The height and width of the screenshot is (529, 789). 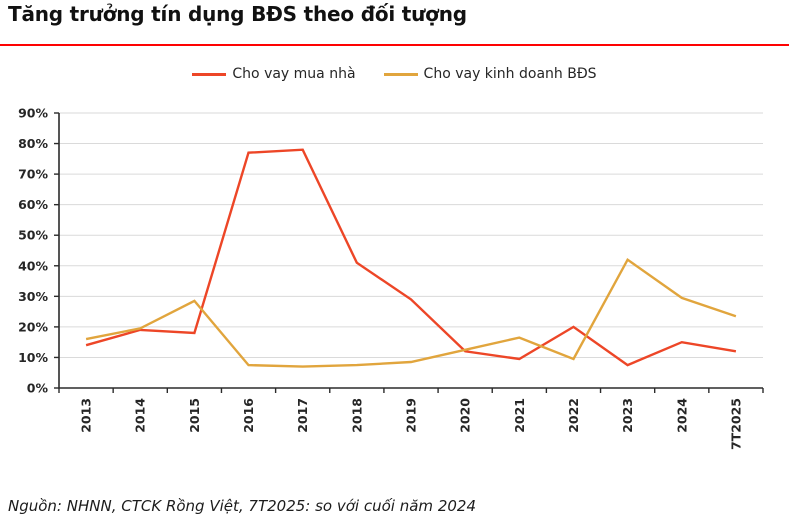 I want to click on title-divider-rule, so click(x=394, y=45).